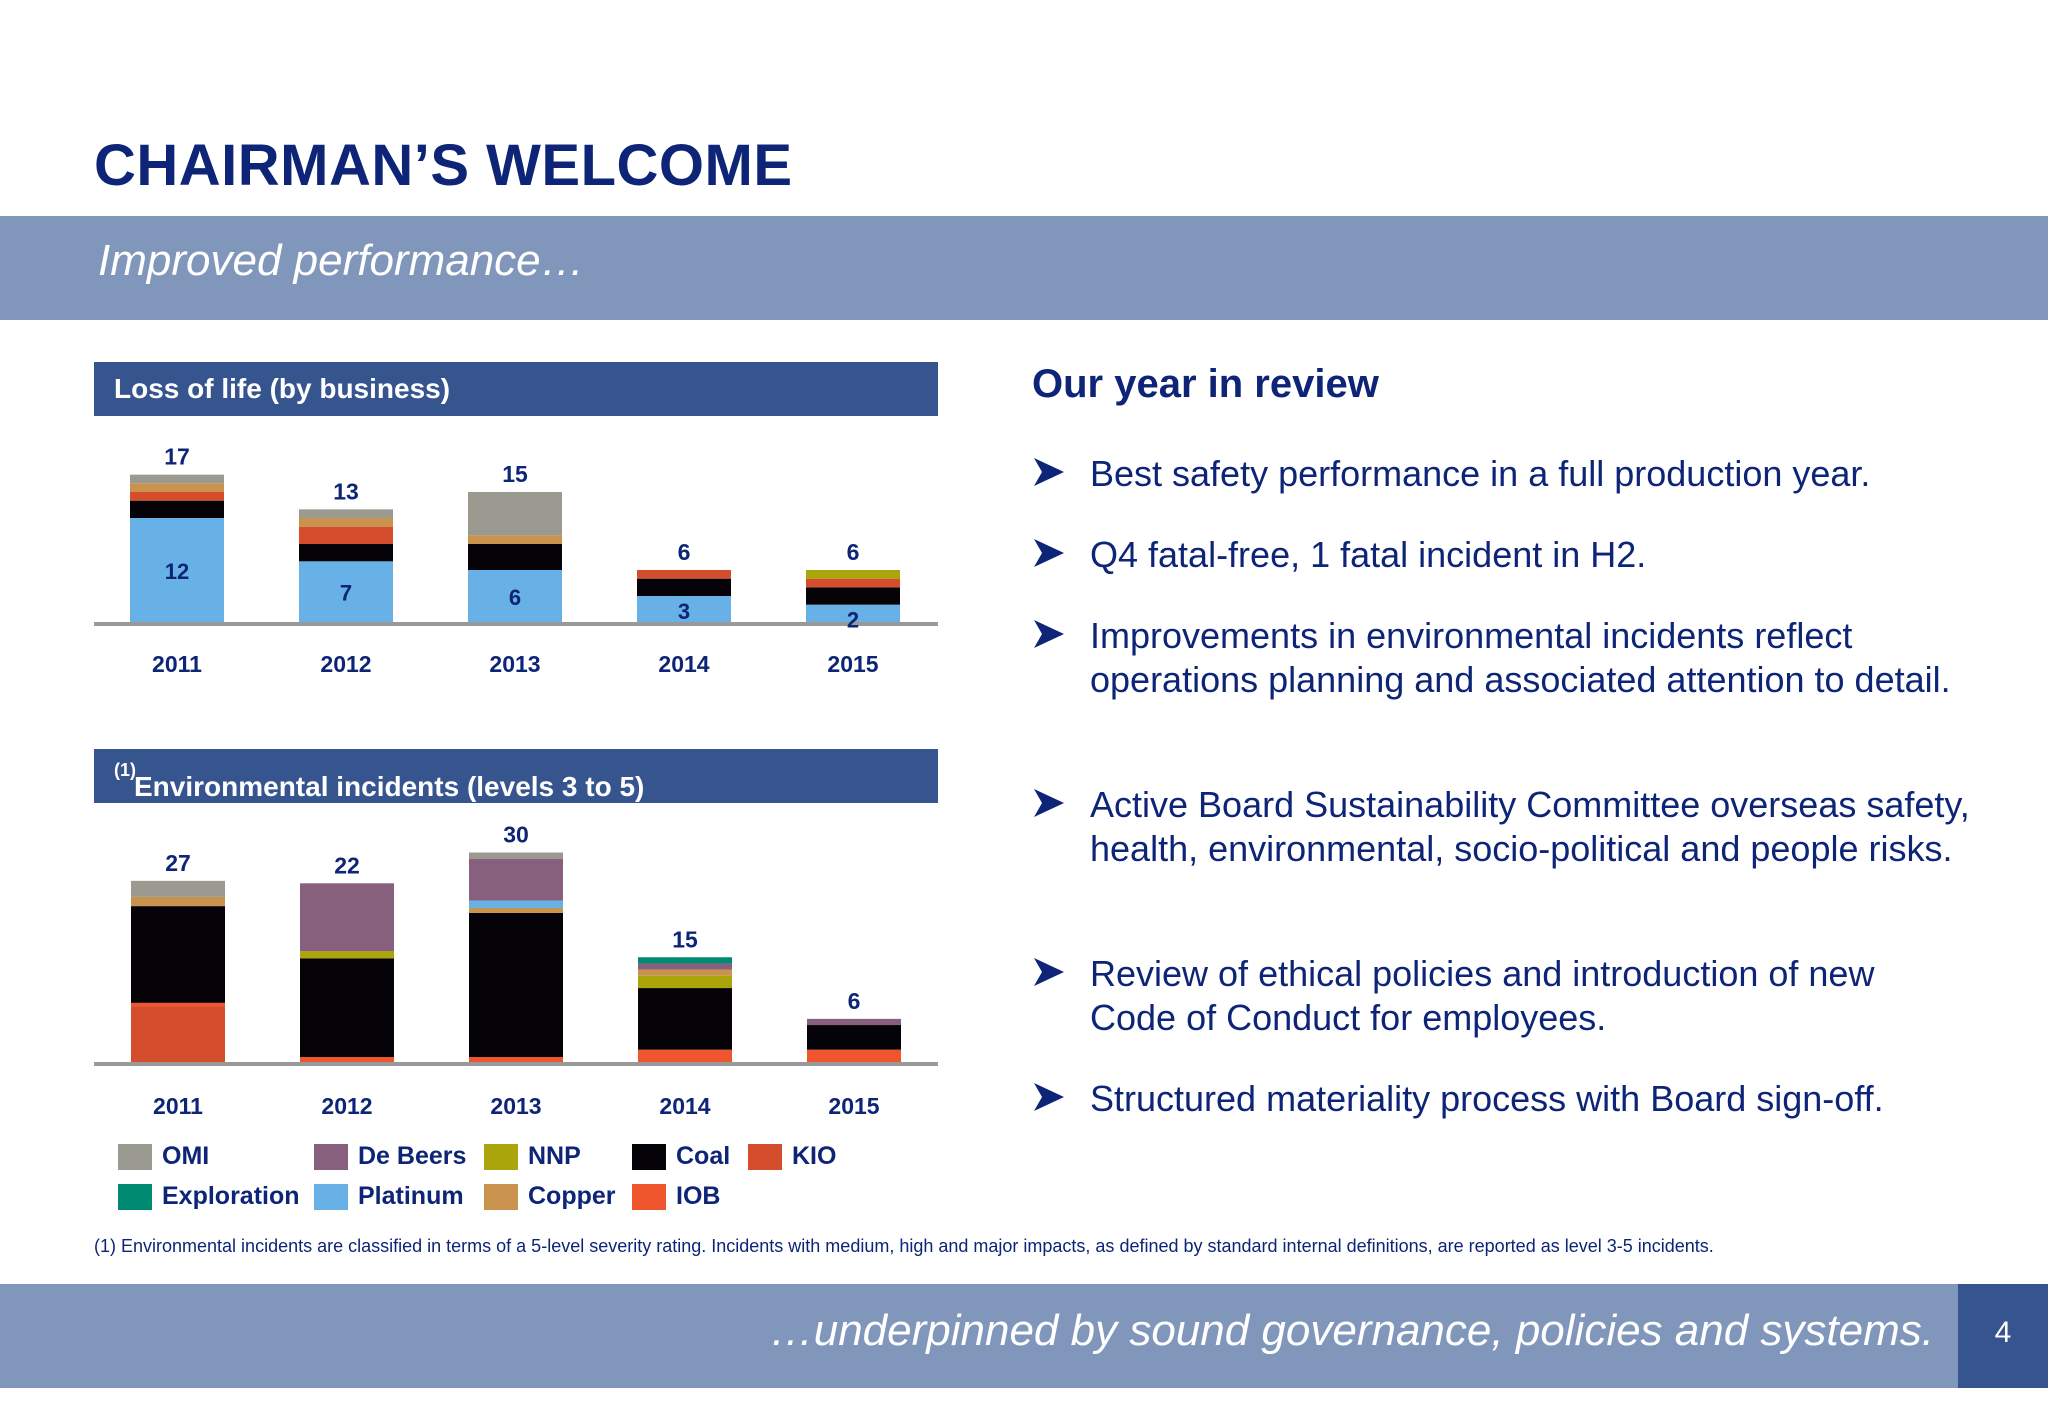  Describe the element at coordinates (345, 664) in the screenshot. I see `x-tick-label: 2012` at that location.